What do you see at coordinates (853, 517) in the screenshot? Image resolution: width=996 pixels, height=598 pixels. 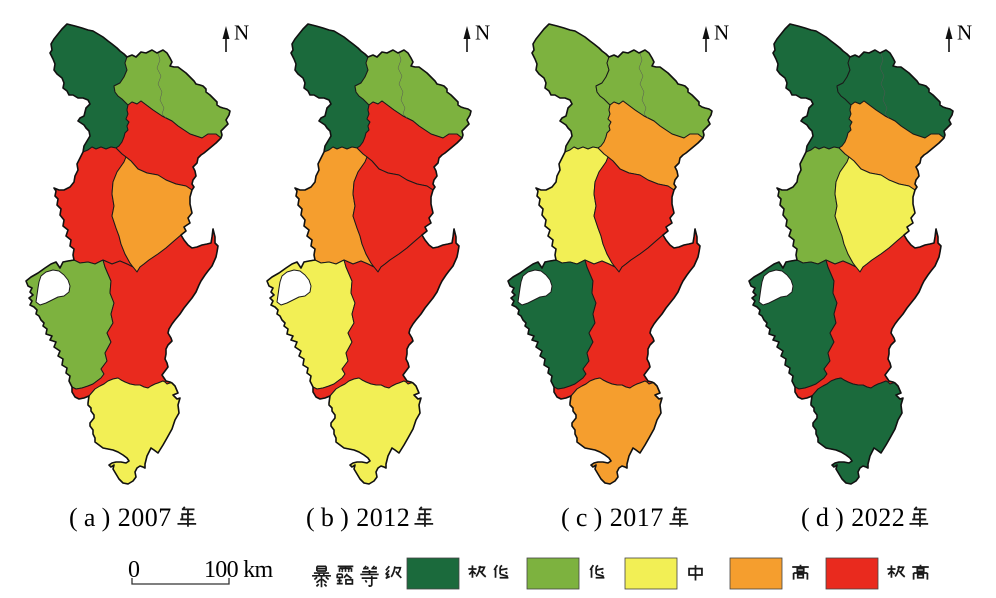 I see `svg-text: ( d ) 2022` at bounding box center [853, 517].